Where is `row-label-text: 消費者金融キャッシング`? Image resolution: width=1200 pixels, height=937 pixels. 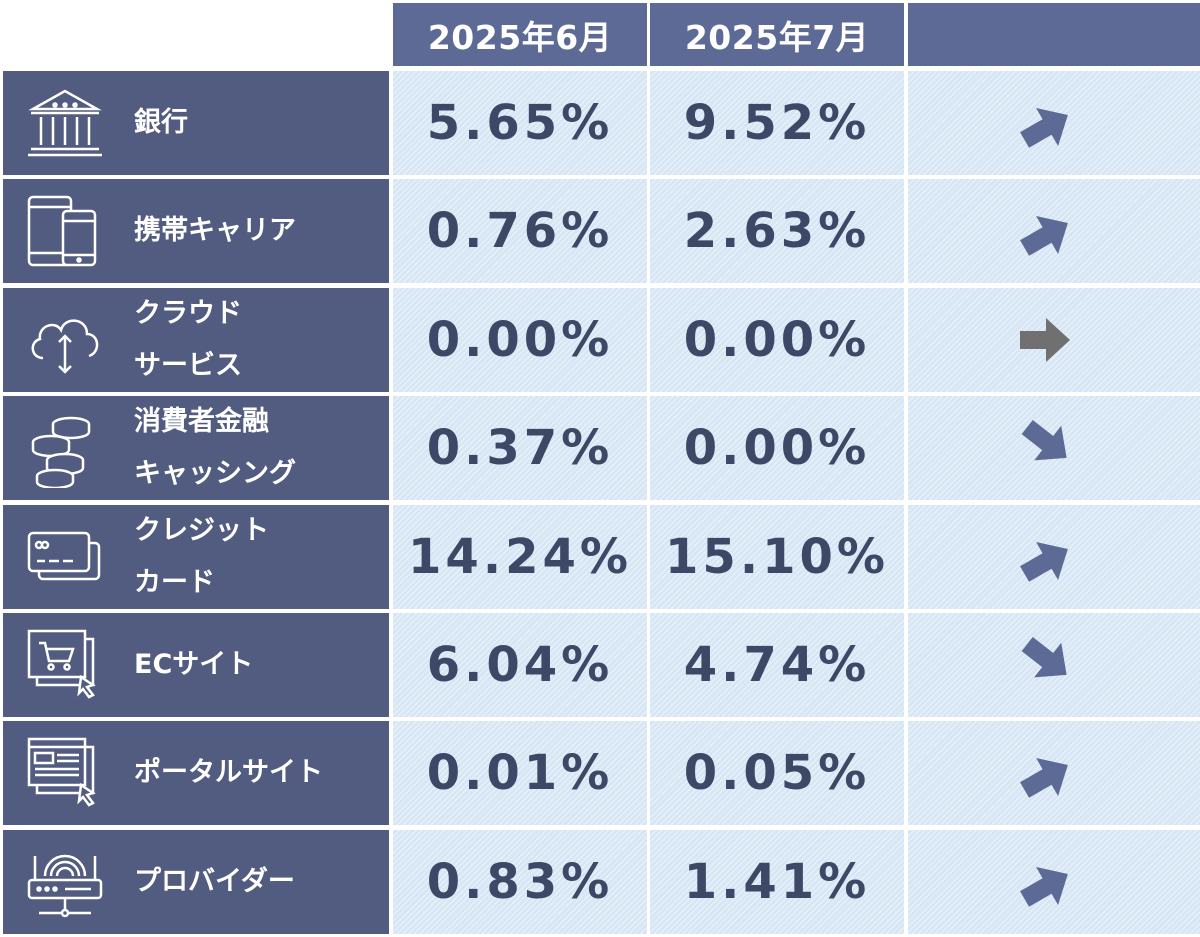 row-label-text: 消費者金融キャッシング is located at coordinates (256, 448).